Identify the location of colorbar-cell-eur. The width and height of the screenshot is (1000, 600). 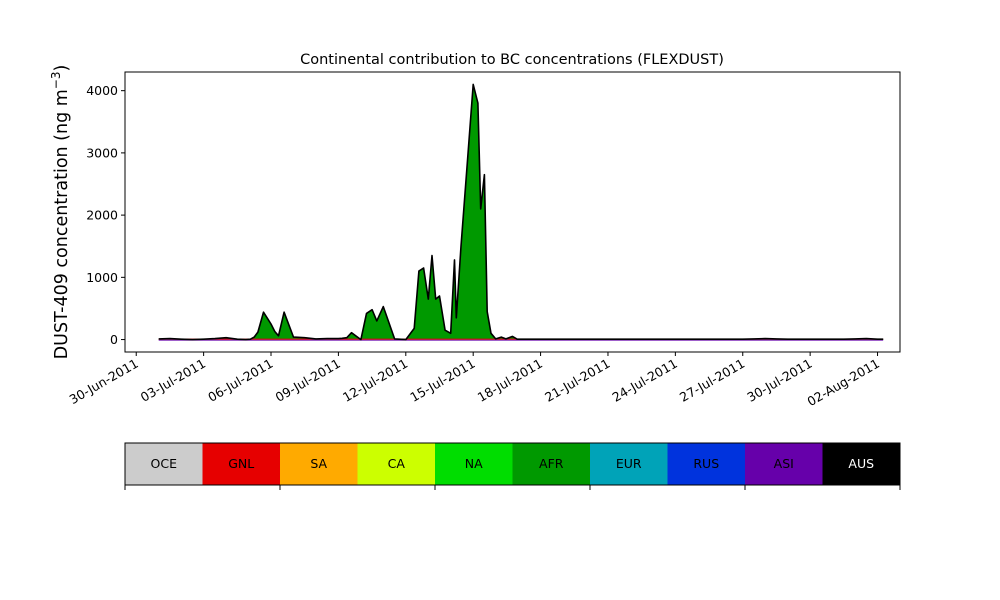
(629, 464).